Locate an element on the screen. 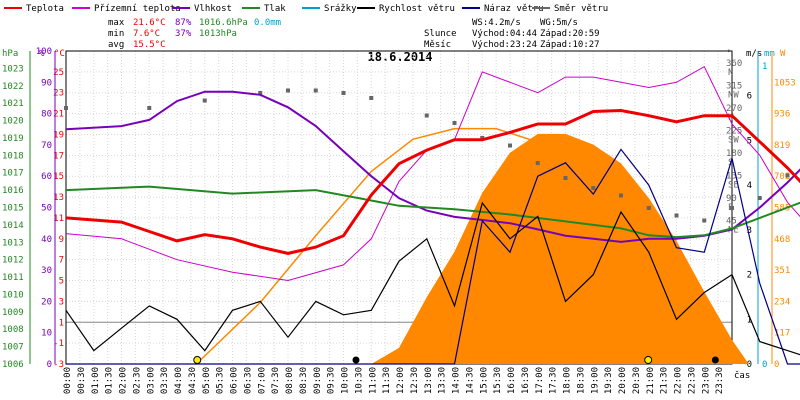 This screenshot has height=400, width=800. stat-value: avg is located at coordinates (116, 45).